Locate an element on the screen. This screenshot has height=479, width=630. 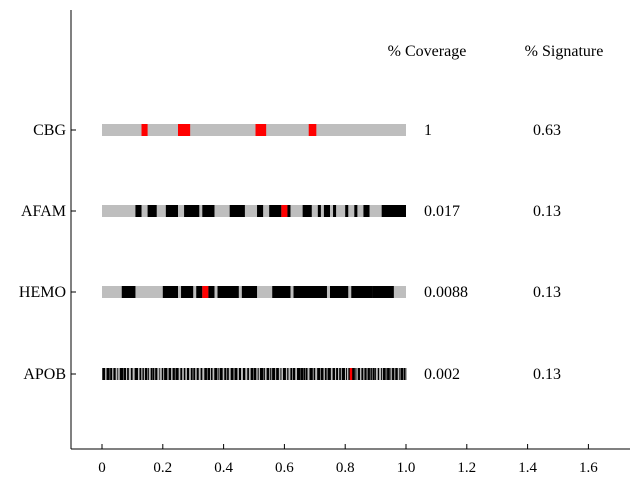
gene-label: HEMO is located at coordinates (42, 292).